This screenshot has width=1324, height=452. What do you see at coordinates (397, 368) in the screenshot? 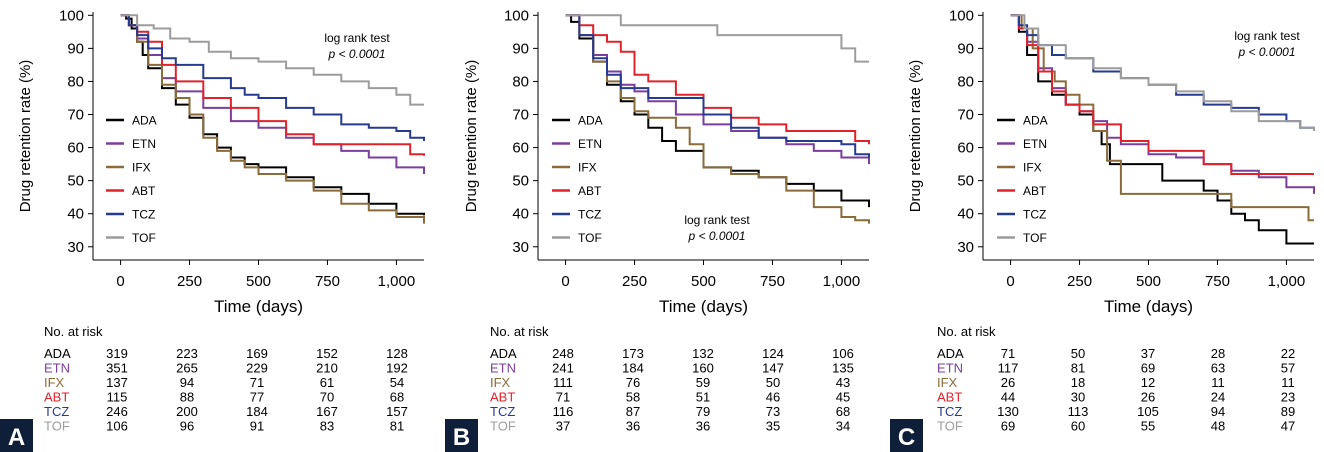
I see `risk-cell: 192` at bounding box center [397, 368].